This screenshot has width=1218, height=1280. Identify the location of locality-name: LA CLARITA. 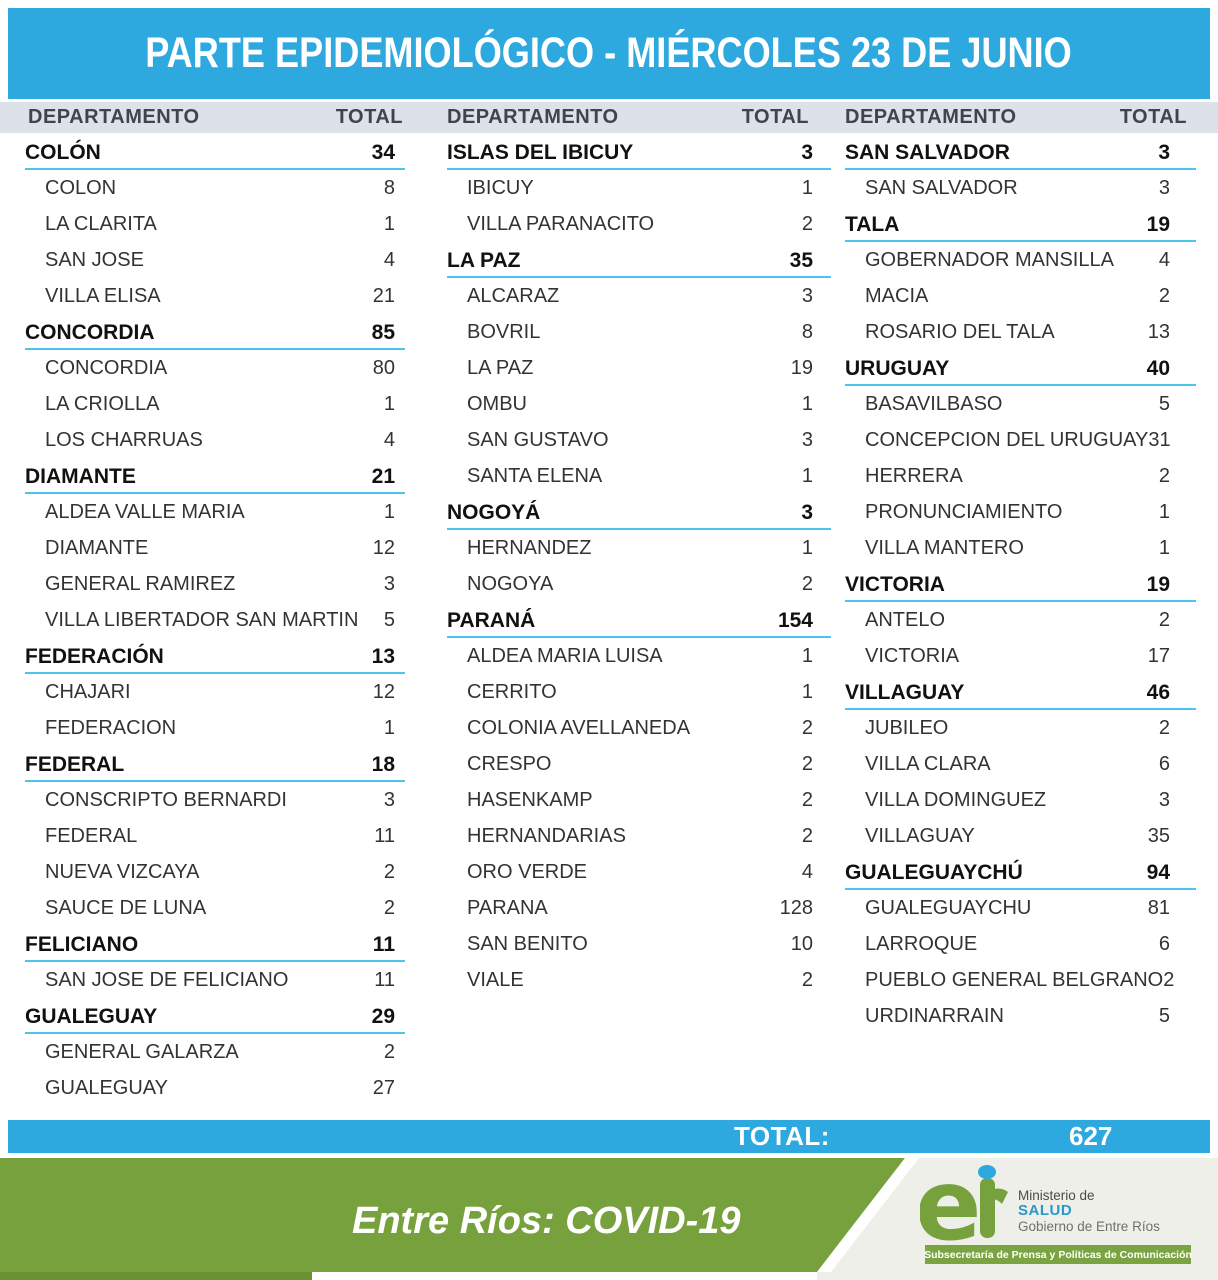
(101, 223).